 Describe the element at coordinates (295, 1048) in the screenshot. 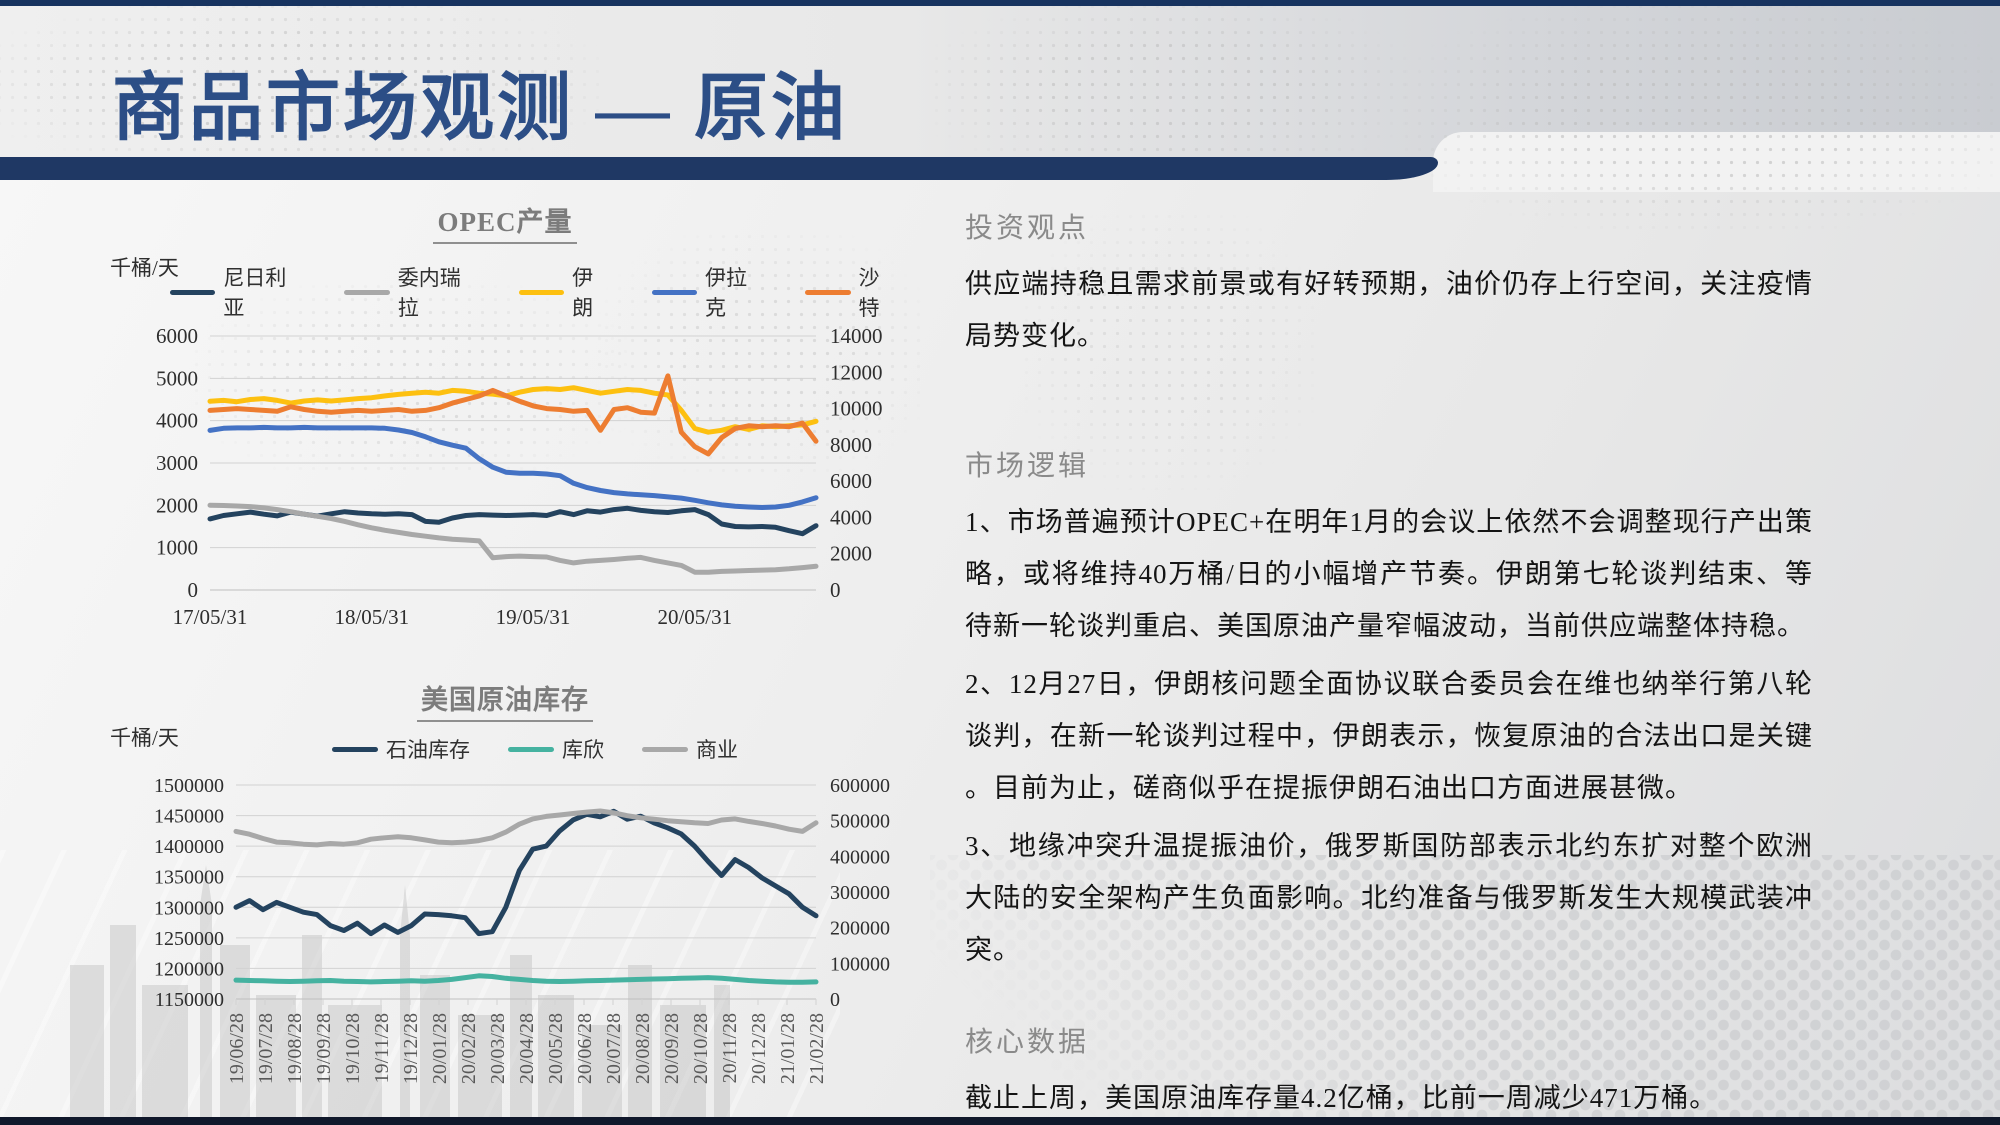

I see `svg-text: 19/08/28` at that location.